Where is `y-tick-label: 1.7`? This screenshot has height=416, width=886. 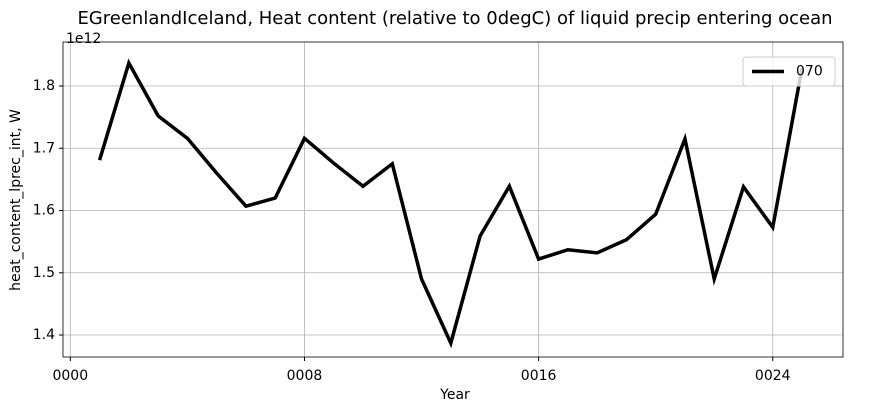
y-tick-label: 1.7 is located at coordinates (44, 148).